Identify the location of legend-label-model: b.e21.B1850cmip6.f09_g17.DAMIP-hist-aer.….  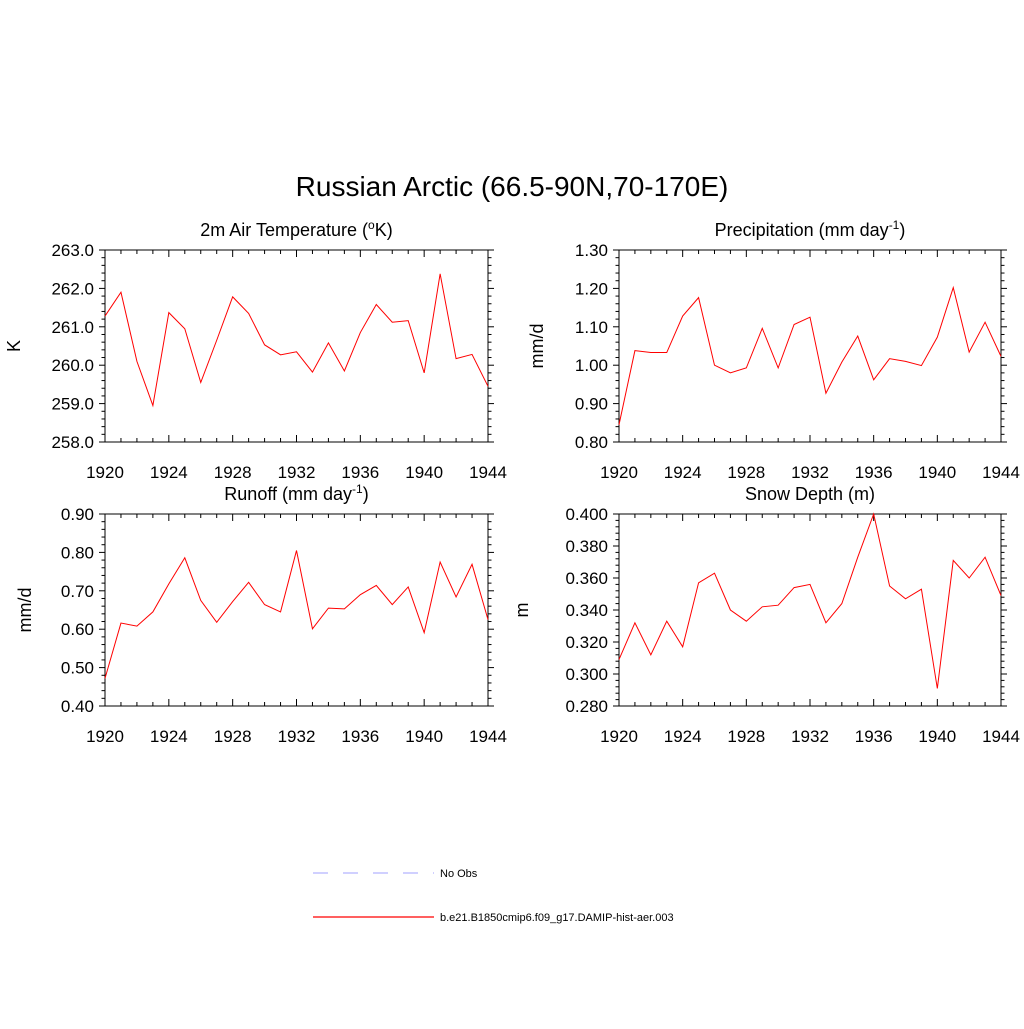
(557, 918).